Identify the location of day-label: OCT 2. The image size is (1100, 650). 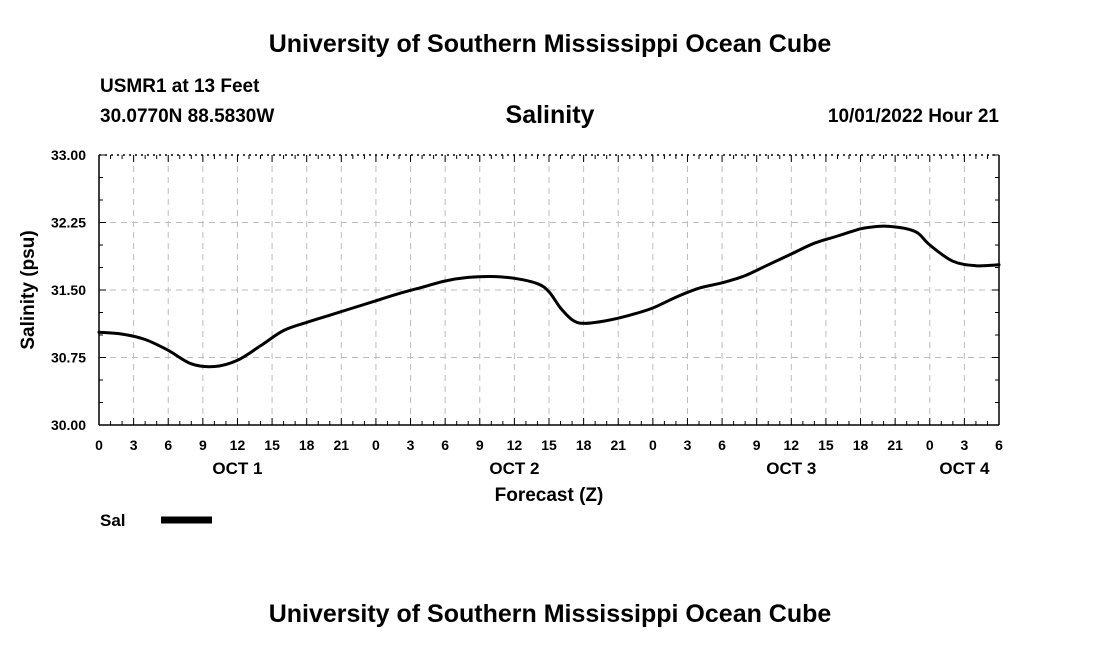
(514, 468).